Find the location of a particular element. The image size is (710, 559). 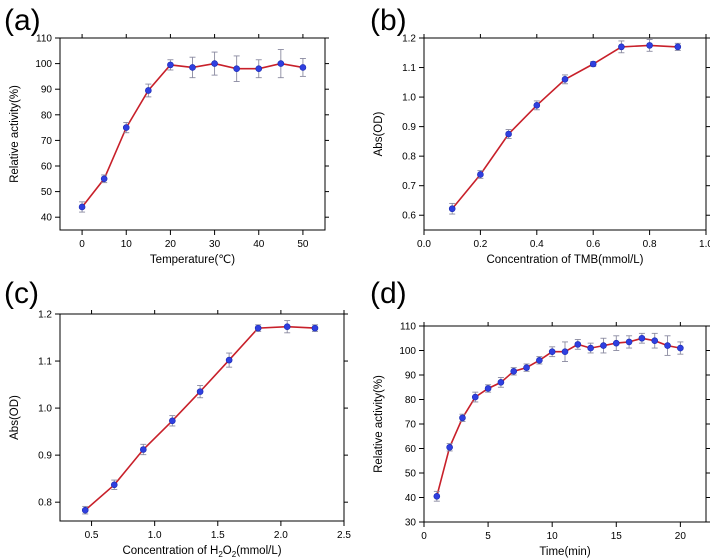

x-tick-label: 40 is located at coordinates (259, 244).